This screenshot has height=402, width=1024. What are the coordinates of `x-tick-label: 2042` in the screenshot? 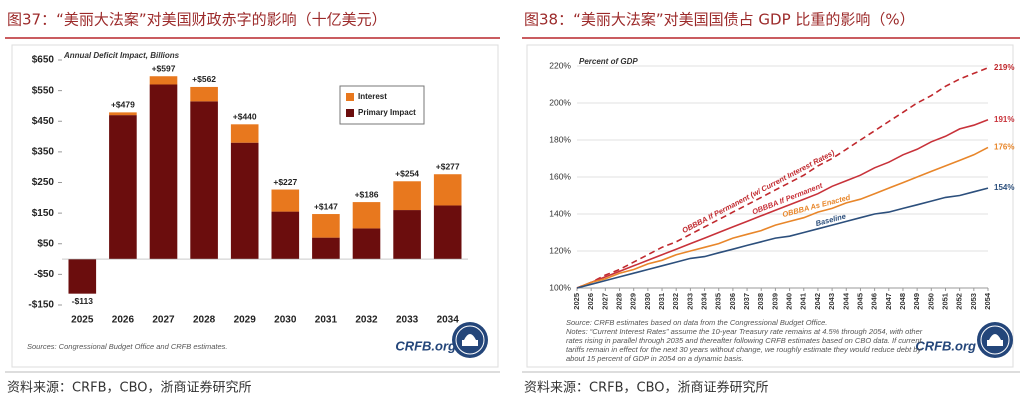 It's located at (817, 301).